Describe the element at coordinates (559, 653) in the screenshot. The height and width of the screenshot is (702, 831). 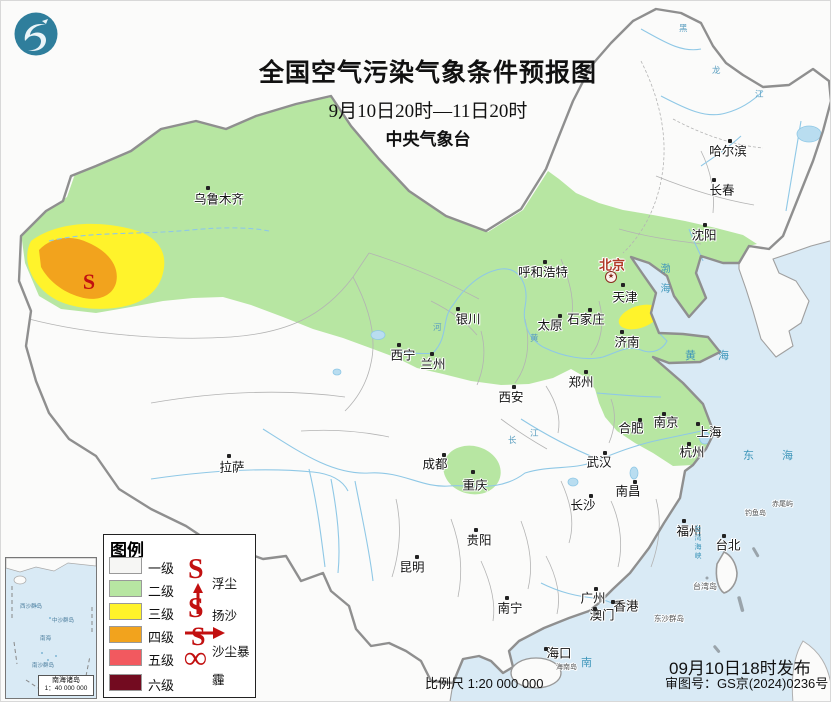
I see `city-label: 海口` at that location.